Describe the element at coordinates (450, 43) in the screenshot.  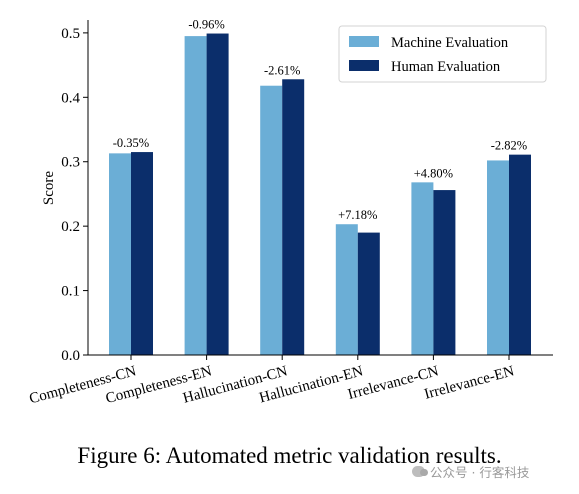
I see `legend-label-machine: Machine Evaluation` at that location.